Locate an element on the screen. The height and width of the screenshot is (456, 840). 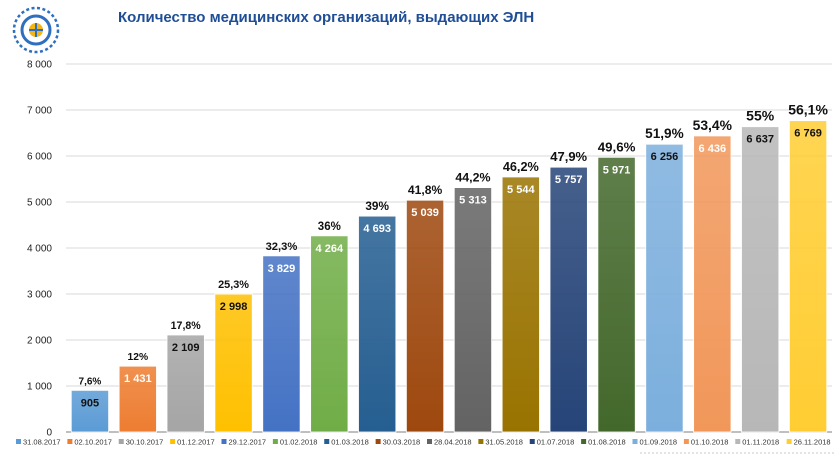
y-tick-label: 7 000 is located at coordinates (39, 111).